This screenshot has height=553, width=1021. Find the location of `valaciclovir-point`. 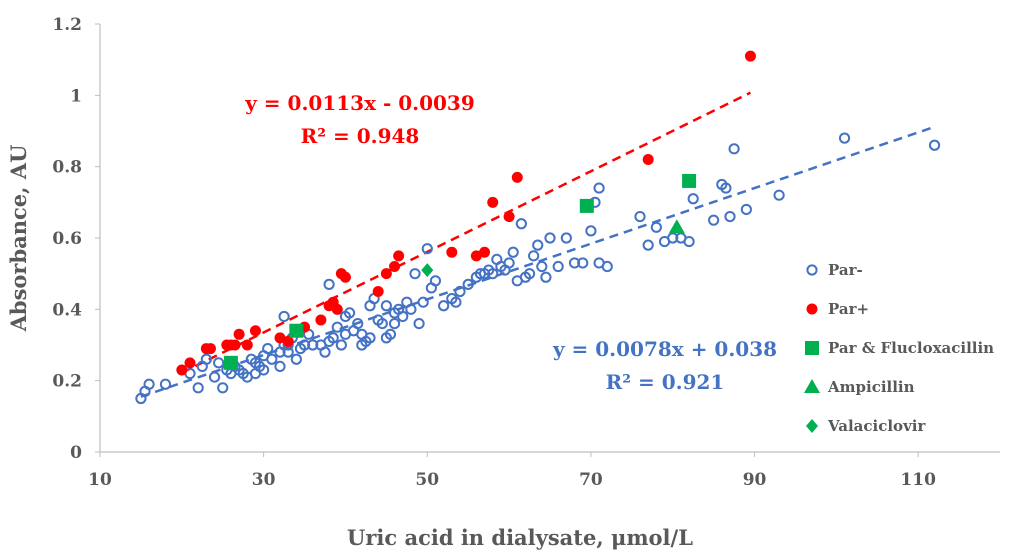

valaciclovir-point is located at coordinates (427, 270).